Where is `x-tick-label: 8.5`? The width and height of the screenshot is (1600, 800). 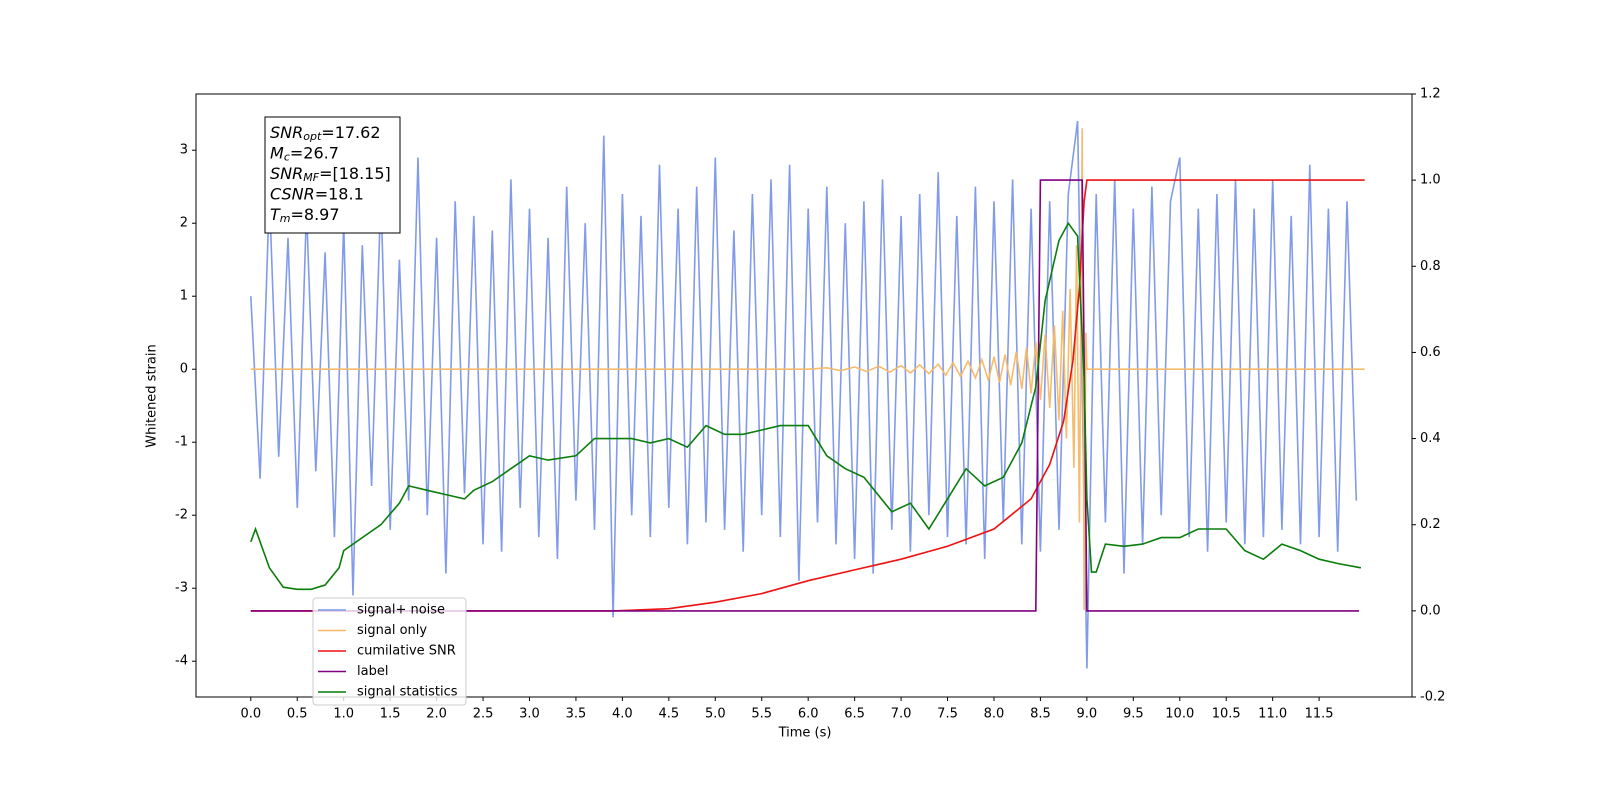
x-tick-label: 8.5 is located at coordinates (1040, 714).